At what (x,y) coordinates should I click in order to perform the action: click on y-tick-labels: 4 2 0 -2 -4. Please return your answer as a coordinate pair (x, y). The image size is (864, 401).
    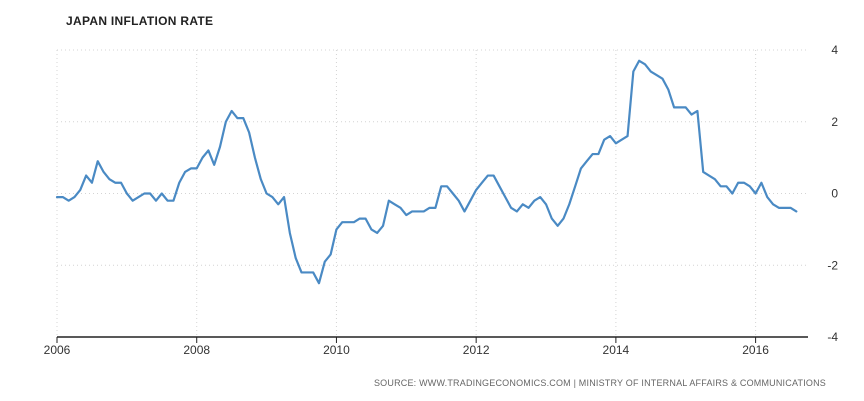
    Looking at the image, I should click on (832, 193).